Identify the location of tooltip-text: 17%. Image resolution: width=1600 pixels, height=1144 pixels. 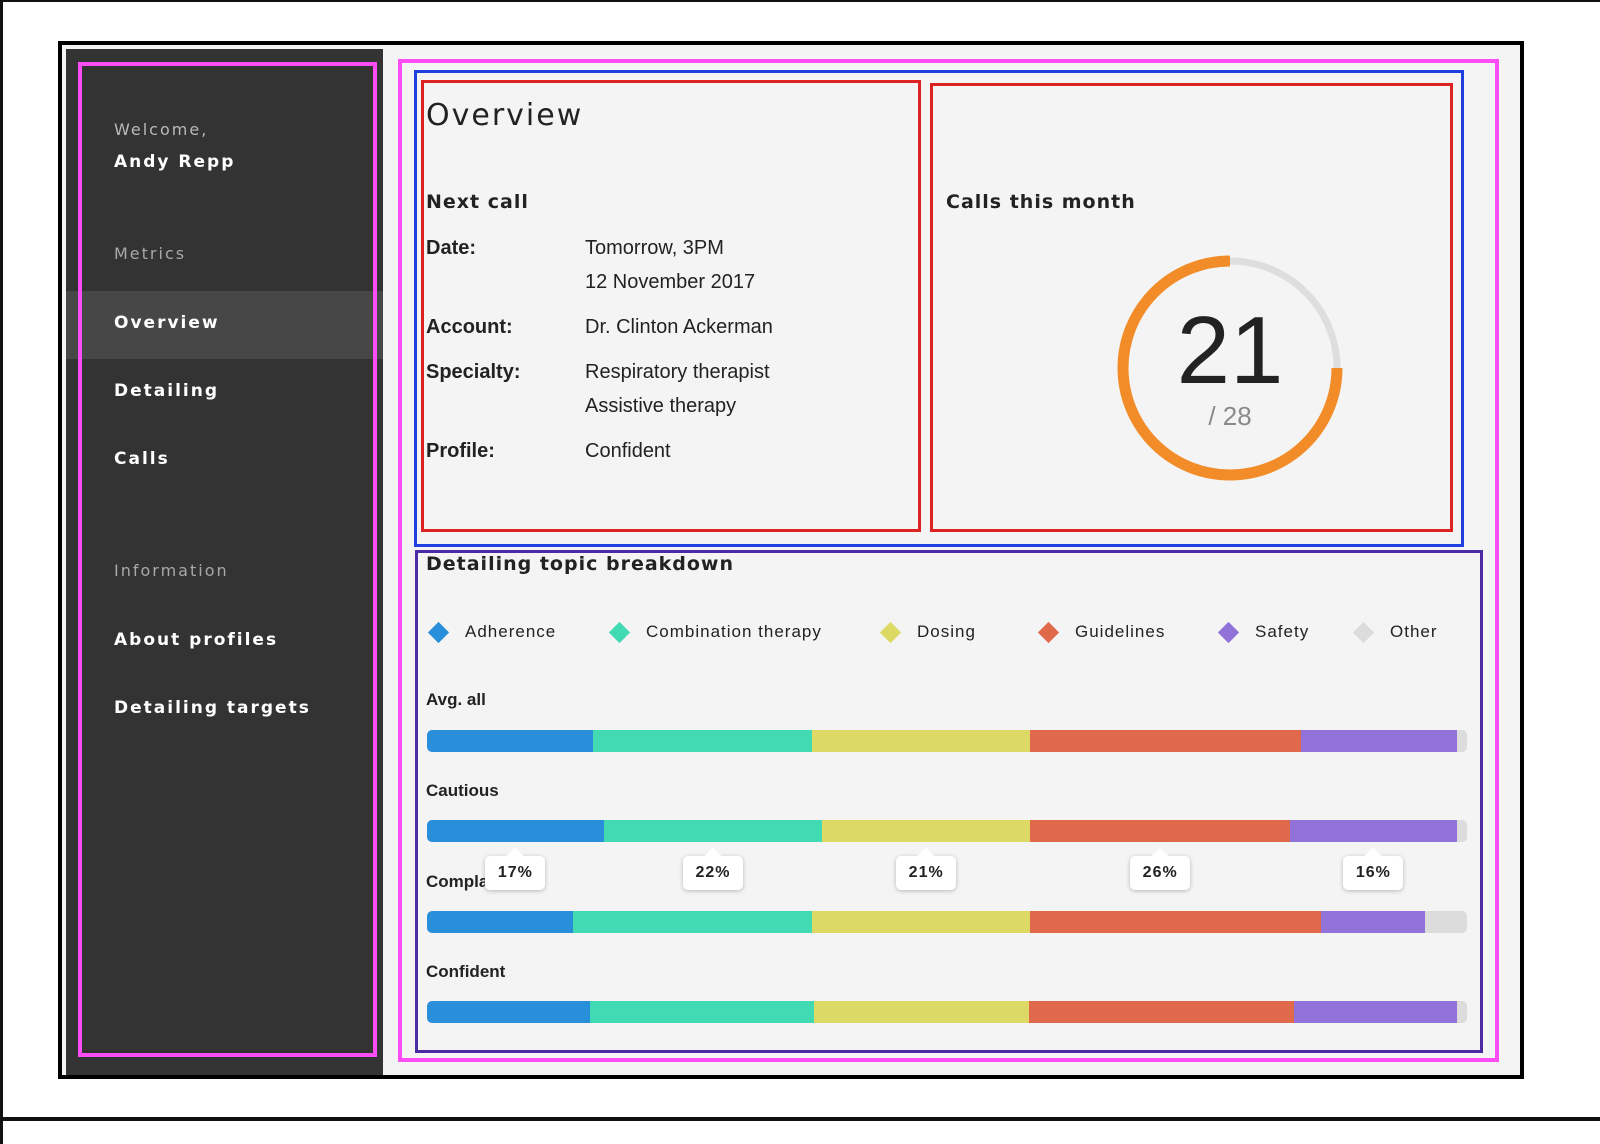
(515, 872).